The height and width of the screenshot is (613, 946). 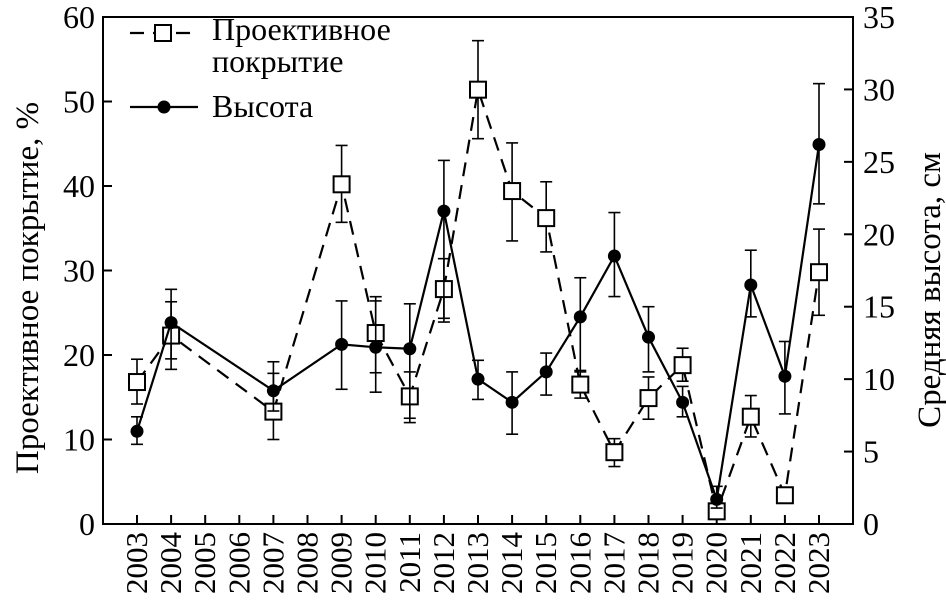 I want to click on right-tick-label: 0, so click(x=871, y=524).